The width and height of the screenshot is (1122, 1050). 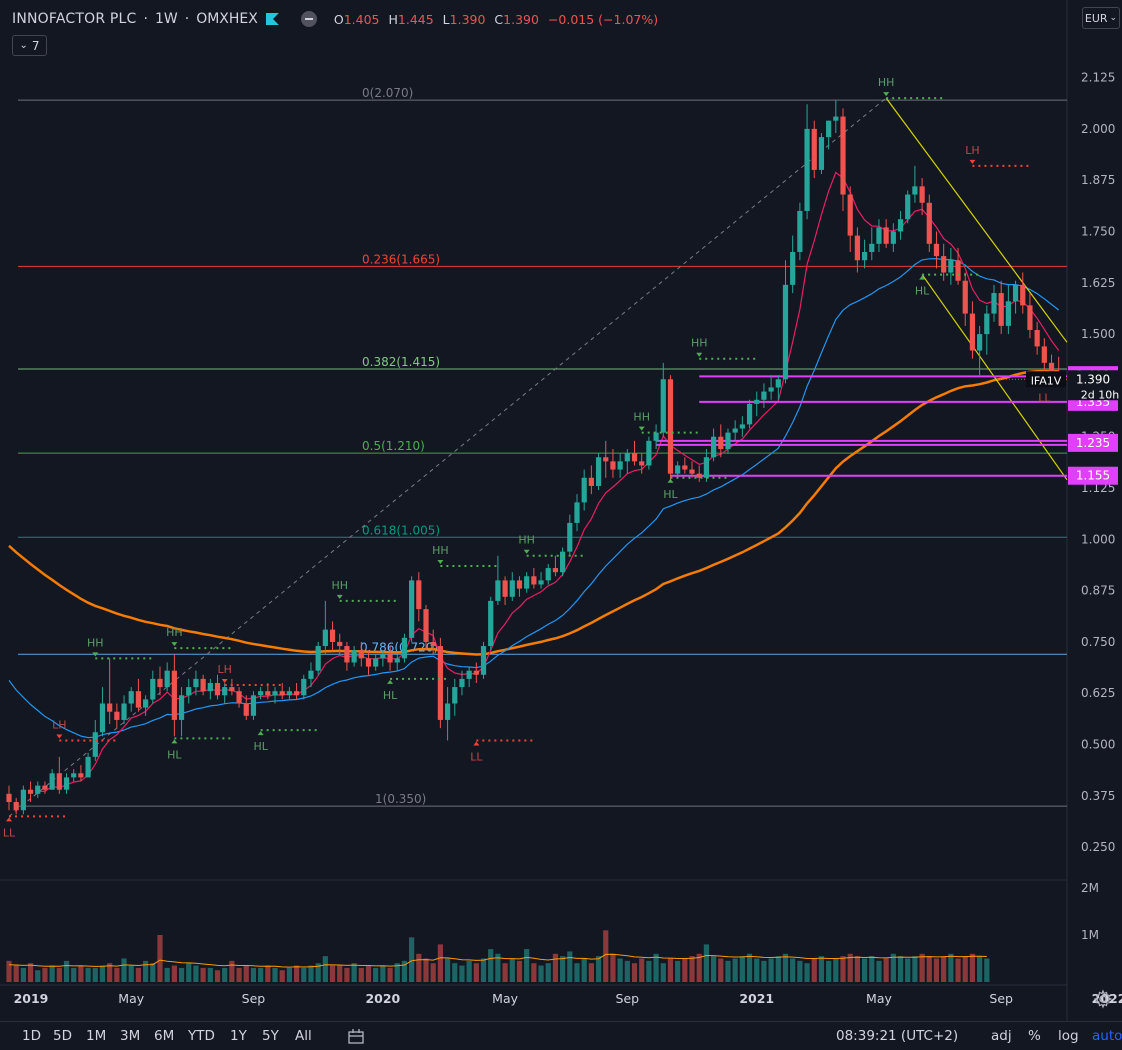 I want to click on toggle-percent: %, so click(x=1034, y=1036).